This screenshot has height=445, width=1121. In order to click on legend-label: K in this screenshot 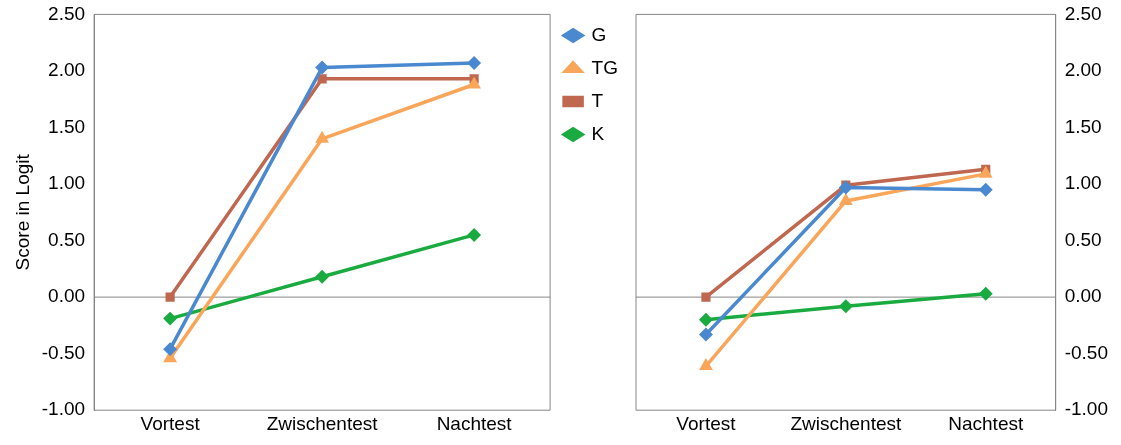, I will do `click(598, 133)`.